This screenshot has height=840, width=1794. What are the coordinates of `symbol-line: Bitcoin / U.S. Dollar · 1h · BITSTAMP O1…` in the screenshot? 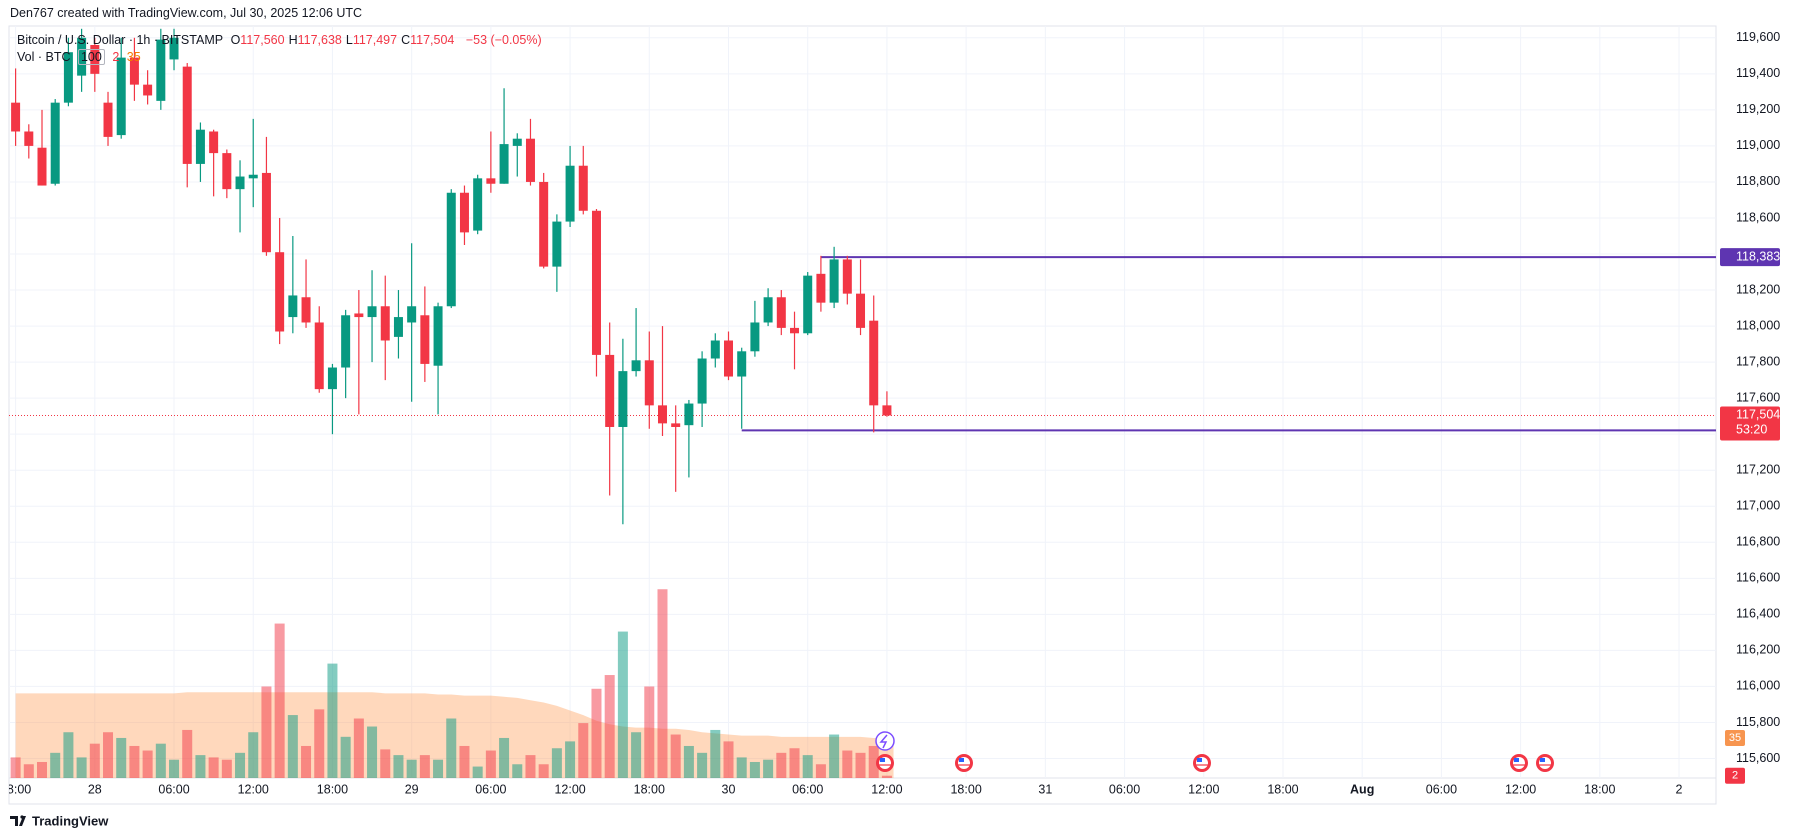 It's located at (281, 40).